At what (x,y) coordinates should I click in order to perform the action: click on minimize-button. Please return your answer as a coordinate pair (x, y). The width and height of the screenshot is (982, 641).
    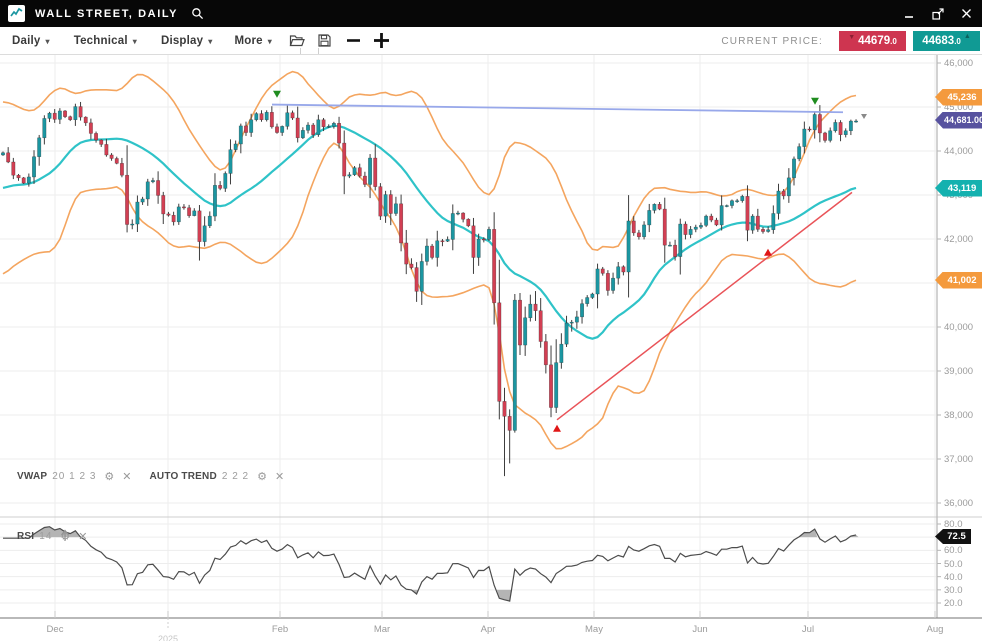
    Looking at the image, I should click on (909, 13).